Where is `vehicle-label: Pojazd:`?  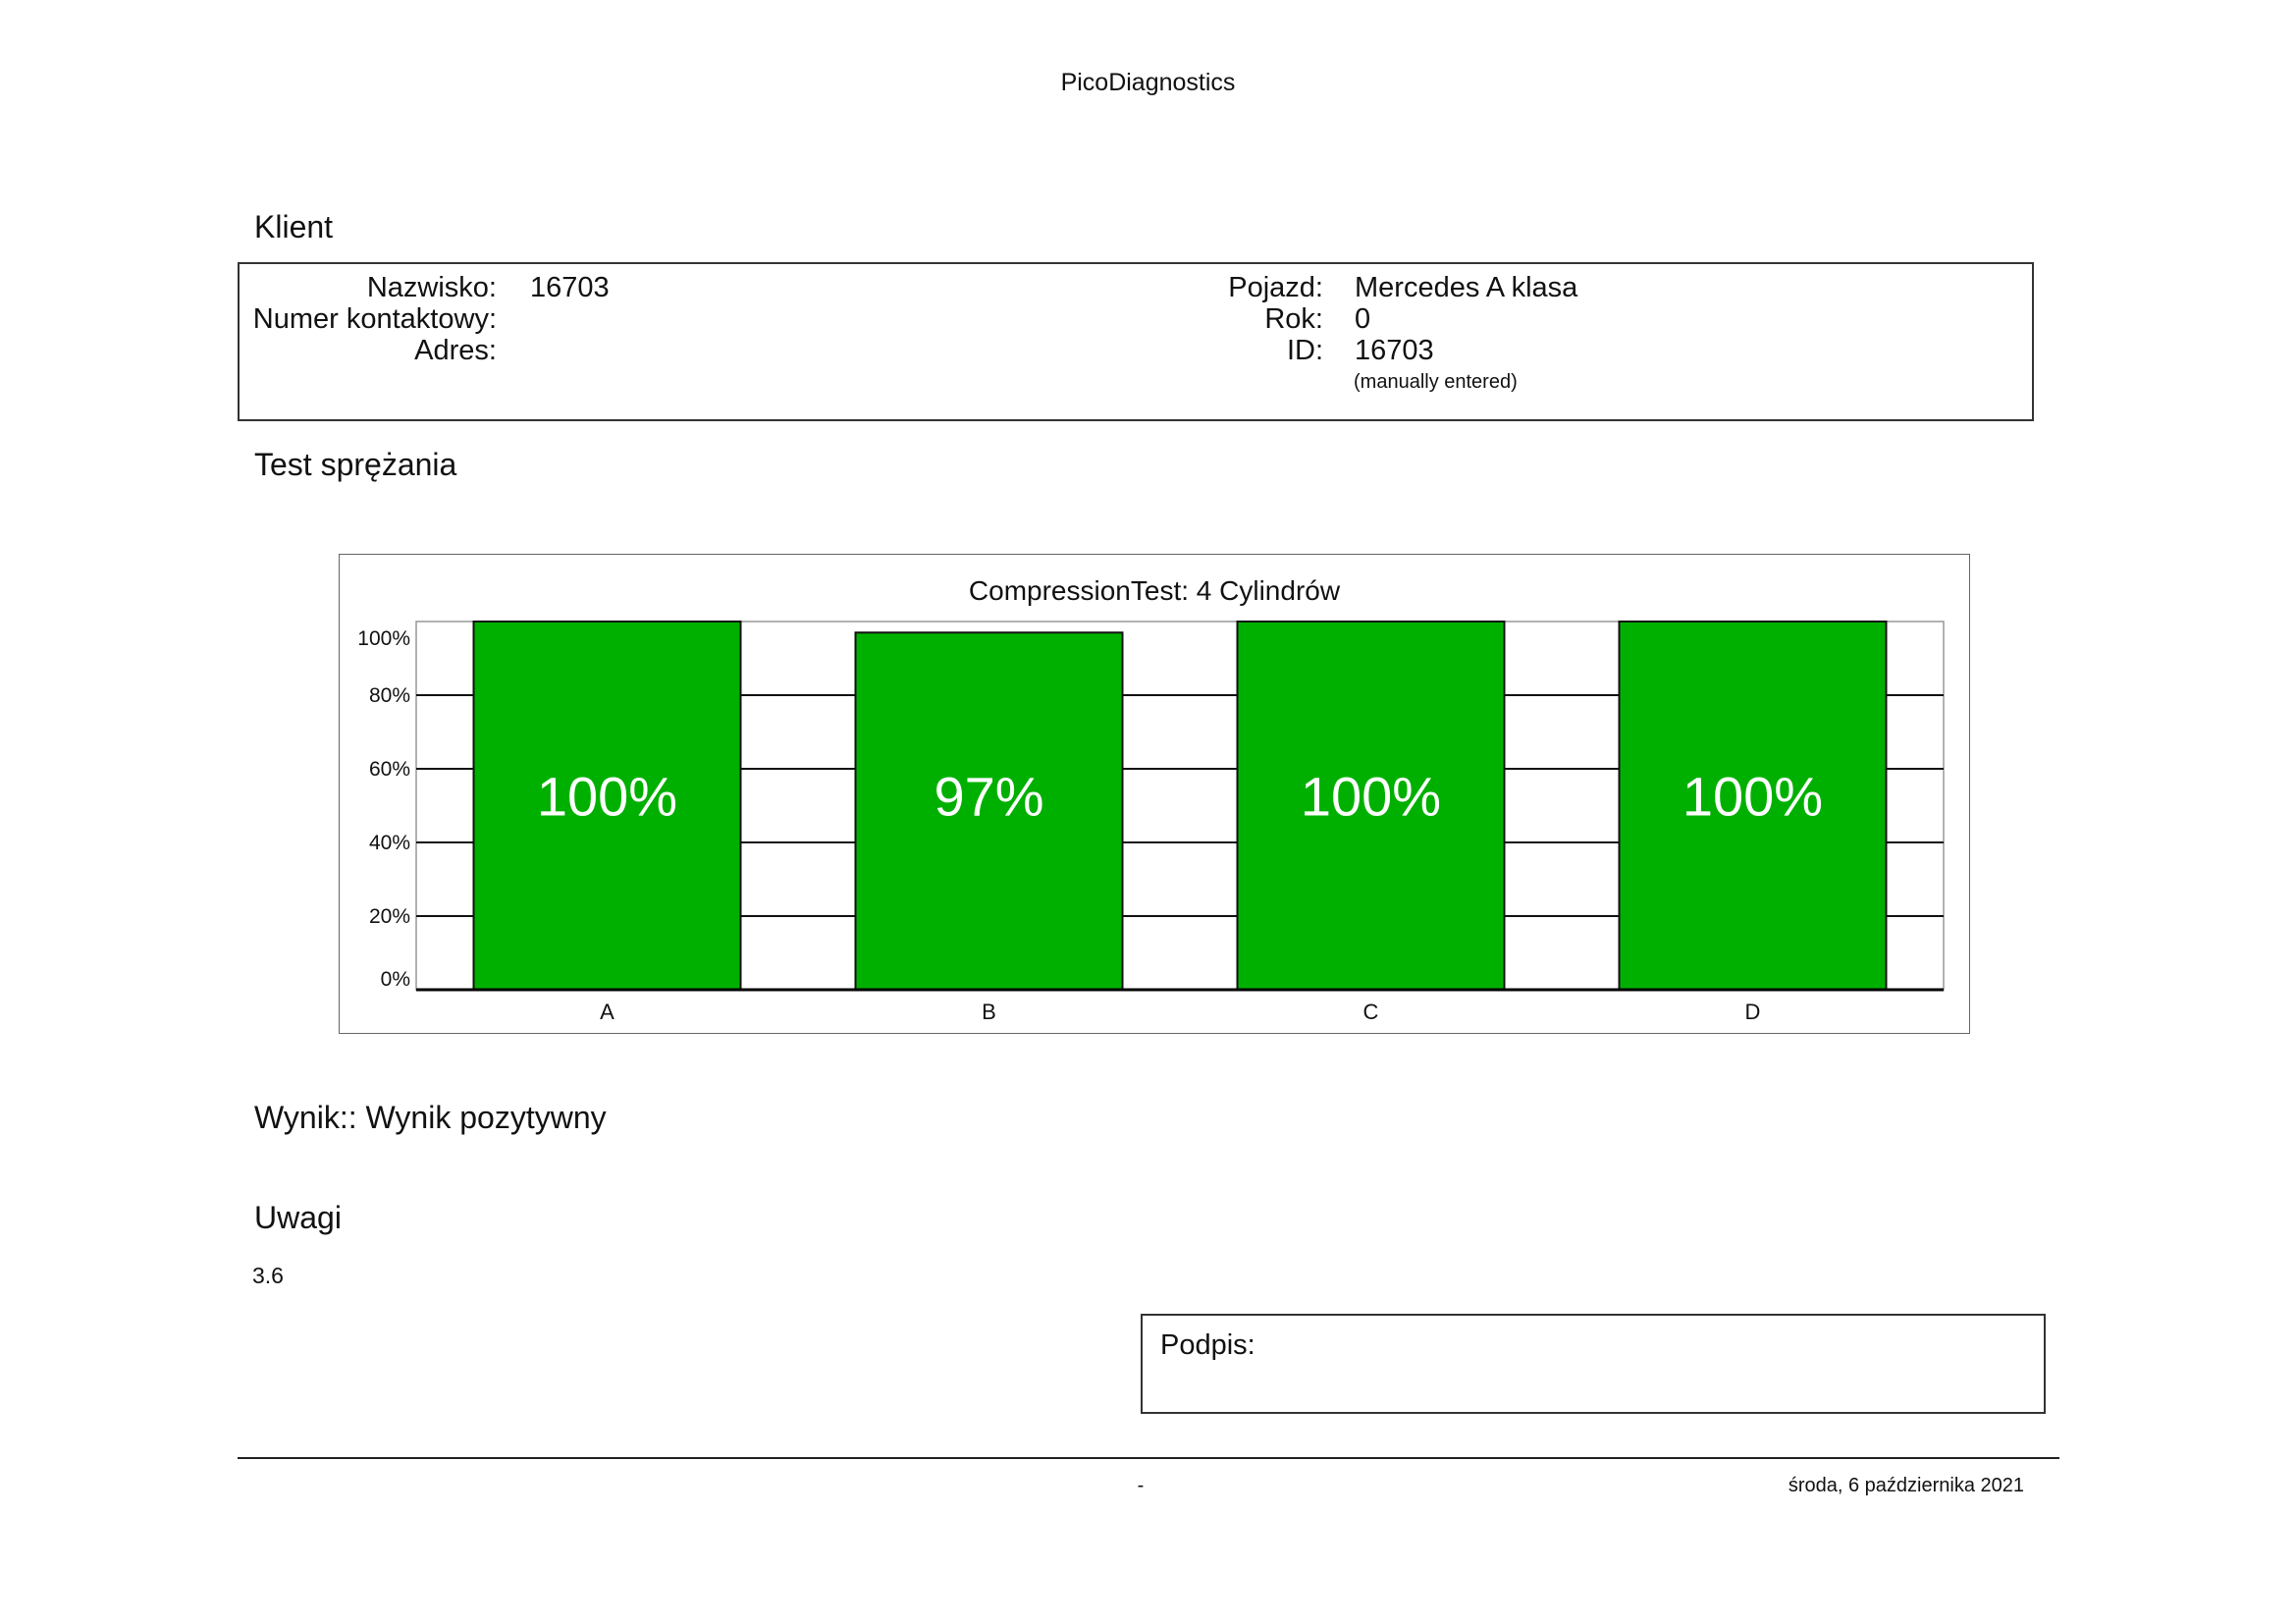 vehicle-label: Pojazd: is located at coordinates (1275, 287).